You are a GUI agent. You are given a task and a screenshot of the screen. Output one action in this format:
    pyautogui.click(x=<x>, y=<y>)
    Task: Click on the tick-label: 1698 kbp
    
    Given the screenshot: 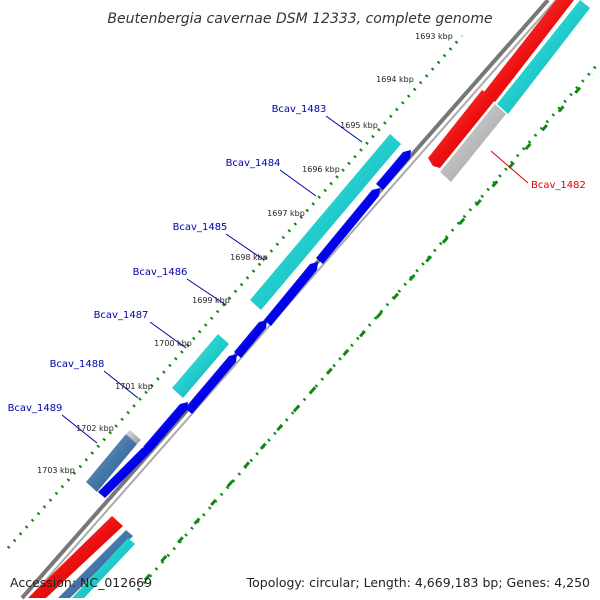 What is the action you would take?
    pyautogui.click(x=249, y=257)
    